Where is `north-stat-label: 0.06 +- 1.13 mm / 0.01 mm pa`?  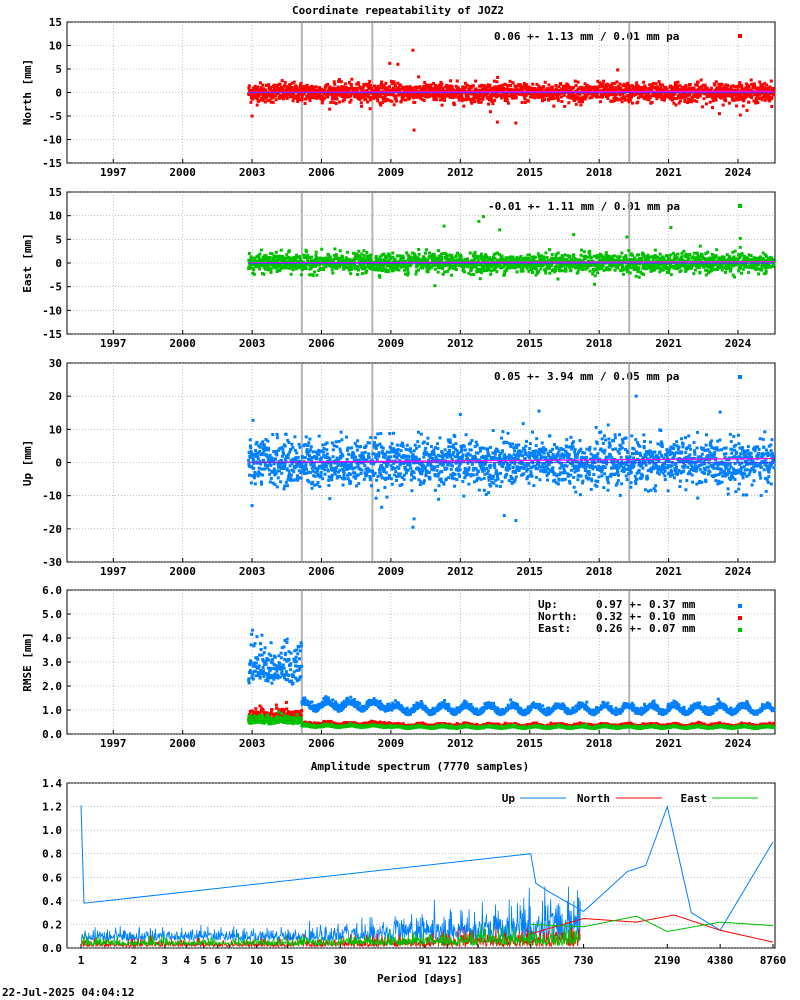
north-stat-label: 0.06 +- 1.13 mm / 0.01 mm pa is located at coordinates (586, 36).